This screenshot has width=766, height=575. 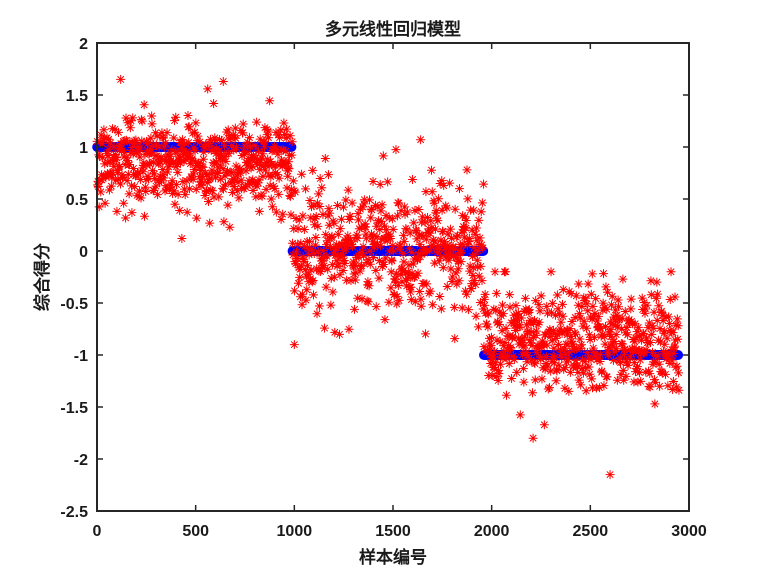 What do you see at coordinates (393, 531) in the screenshot?
I see `x-tick-label: 1500` at bounding box center [393, 531].